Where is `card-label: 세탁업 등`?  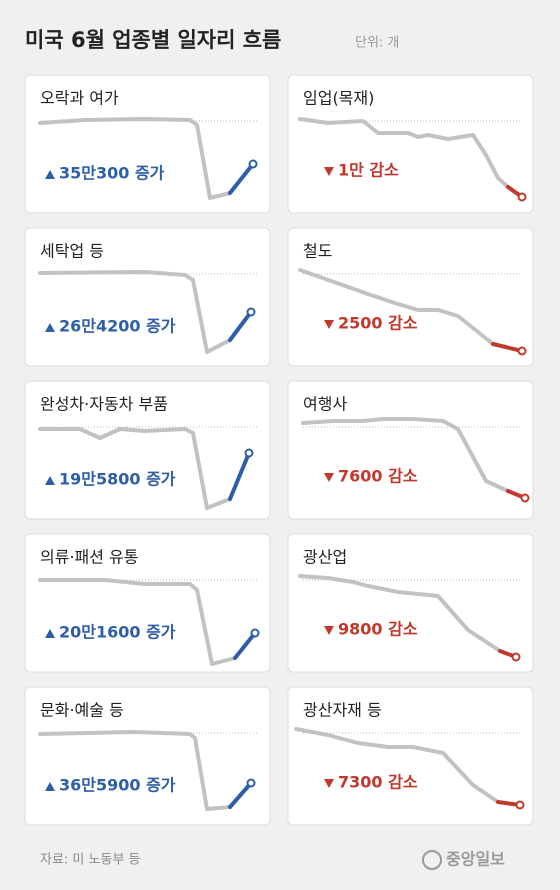
card-label: 세탁업 등 is located at coordinates (72, 251).